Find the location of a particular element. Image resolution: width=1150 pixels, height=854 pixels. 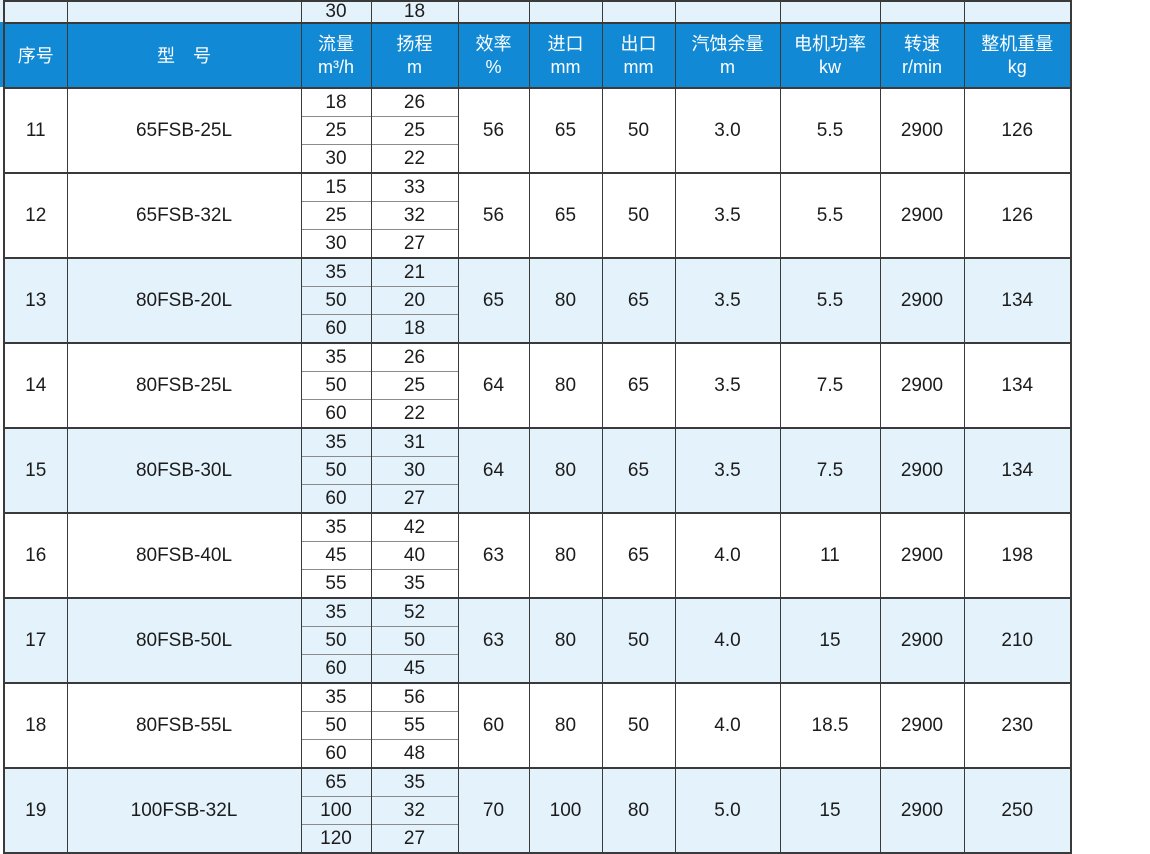

efficiency-cell: 60 is located at coordinates (493, 725).